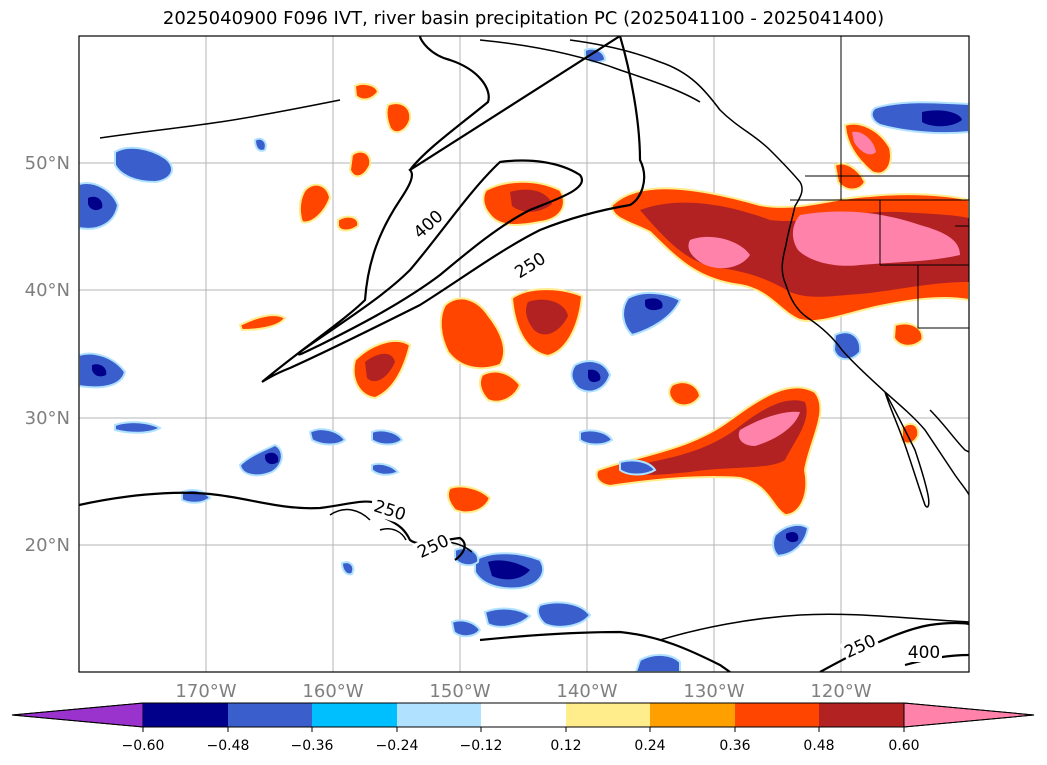 The height and width of the screenshot is (765, 1047). I want to click on latitude-labels: 50°N 40°N 30°N 20°N, so click(47, 354).